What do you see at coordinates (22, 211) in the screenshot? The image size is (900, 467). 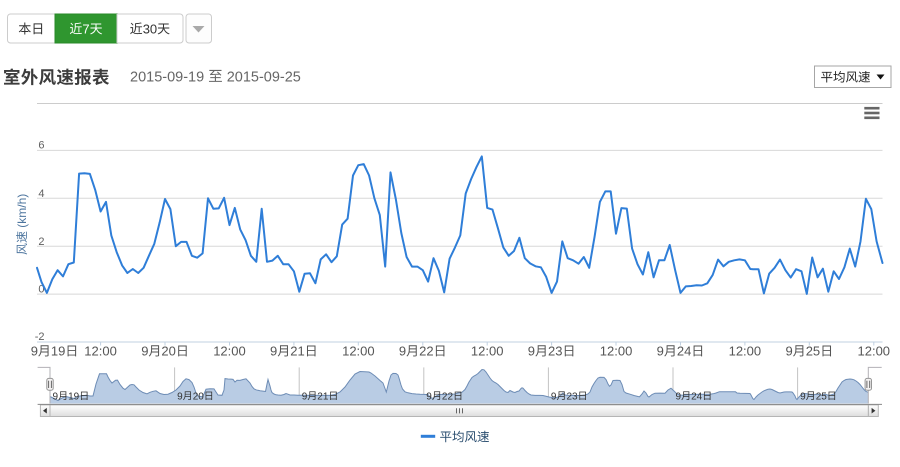 I see `svg-text: (km/h)` at bounding box center [22, 211].